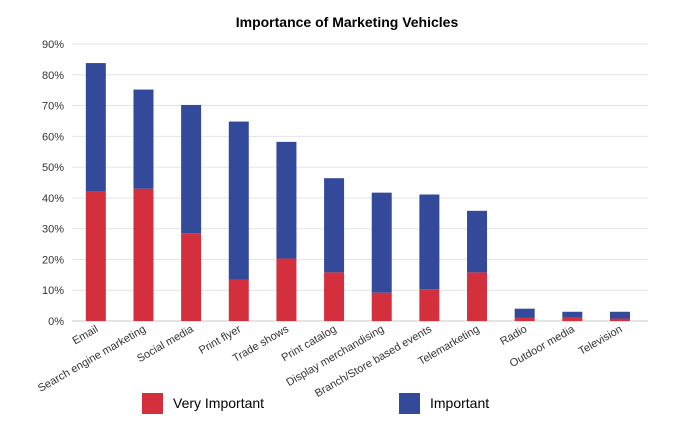  What do you see at coordinates (53, 168) in the screenshot?
I see `y-tick-label: 50%` at bounding box center [53, 168].